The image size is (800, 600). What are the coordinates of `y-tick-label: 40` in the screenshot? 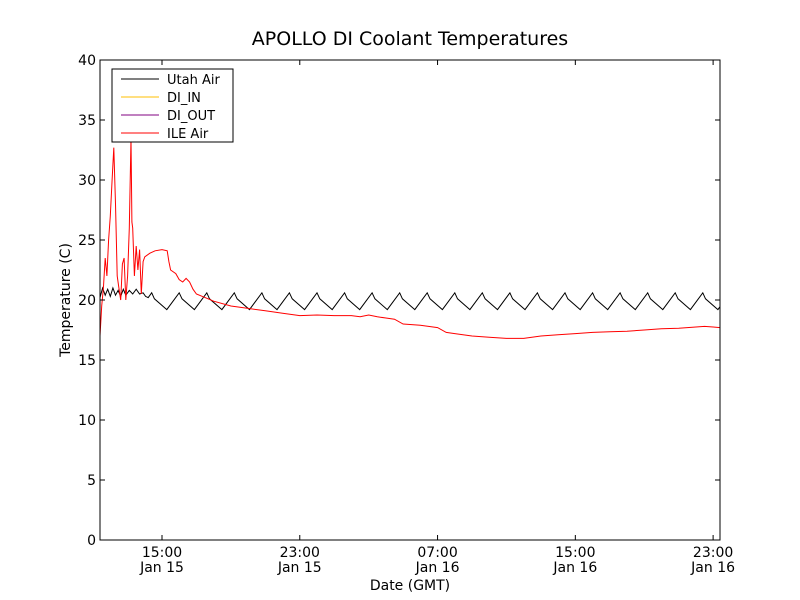 It's located at (87, 61).